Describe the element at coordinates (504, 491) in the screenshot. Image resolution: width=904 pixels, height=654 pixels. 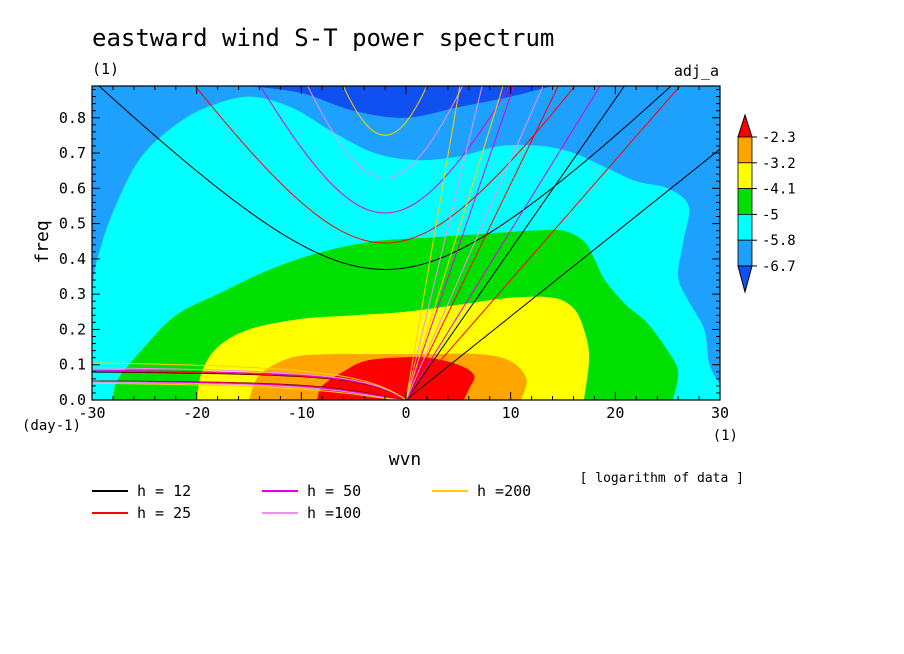
I see `legend-label: h =200` at that location.